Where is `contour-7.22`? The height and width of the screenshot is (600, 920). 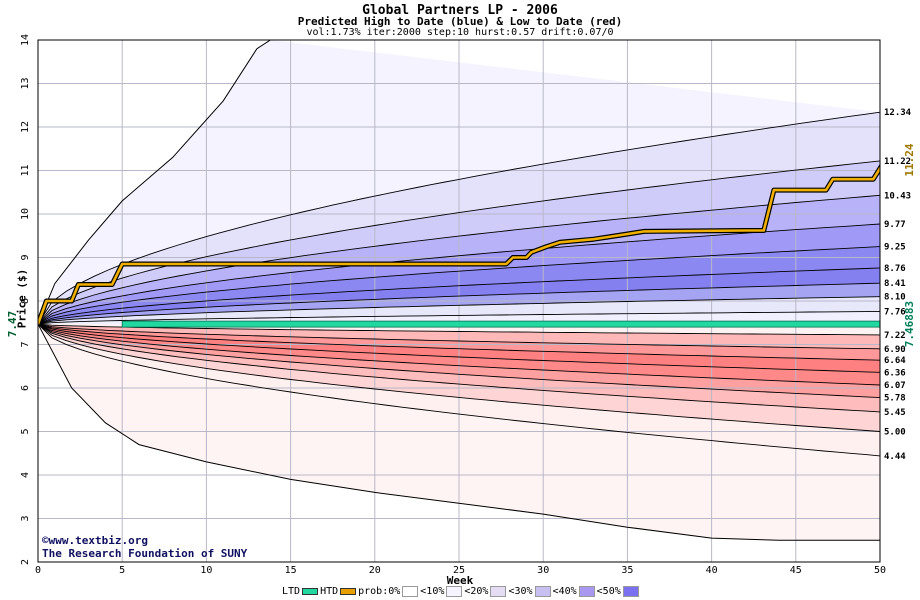 contour-7.22 is located at coordinates (459, 329).